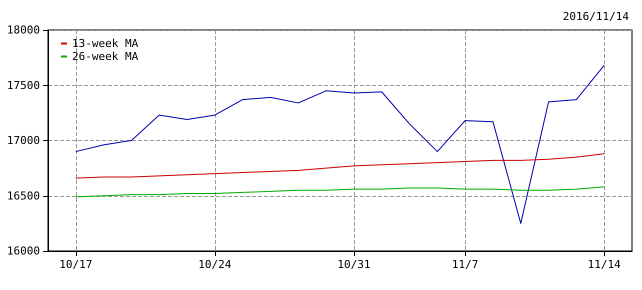 The width and height of the screenshot is (642, 290). What do you see at coordinates (353, 264) in the screenshot?
I see `x-tick-label: 10/31` at bounding box center [353, 264].